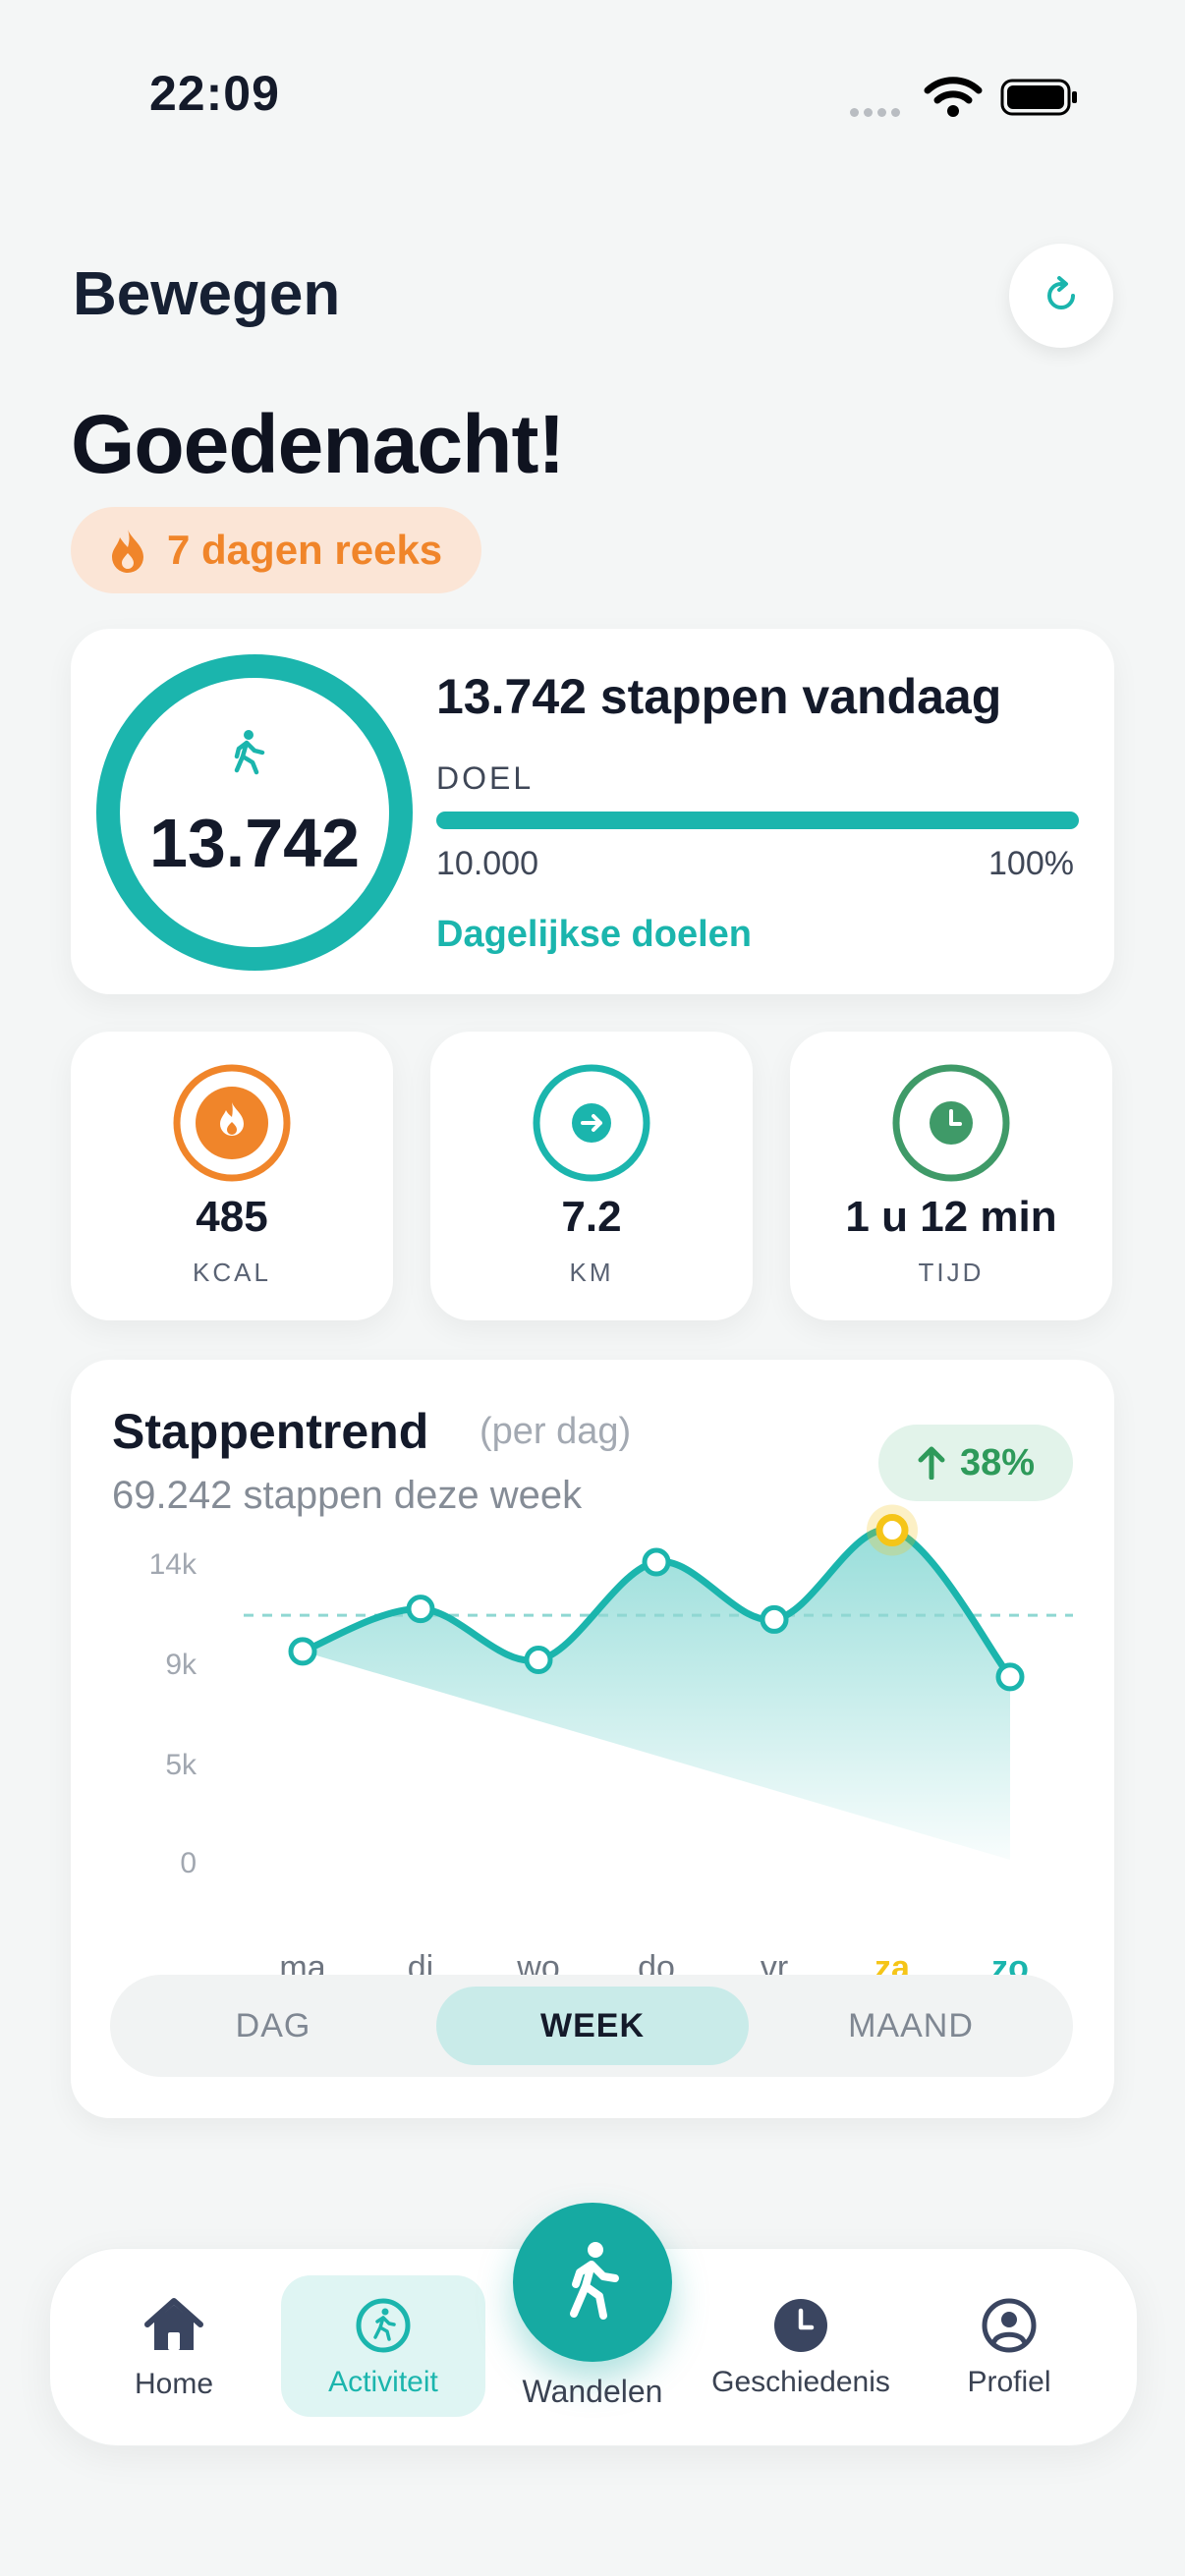 The height and width of the screenshot is (2576, 1185). What do you see at coordinates (181, 1765) in the screenshot?
I see `y-tick: 5k` at bounding box center [181, 1765].